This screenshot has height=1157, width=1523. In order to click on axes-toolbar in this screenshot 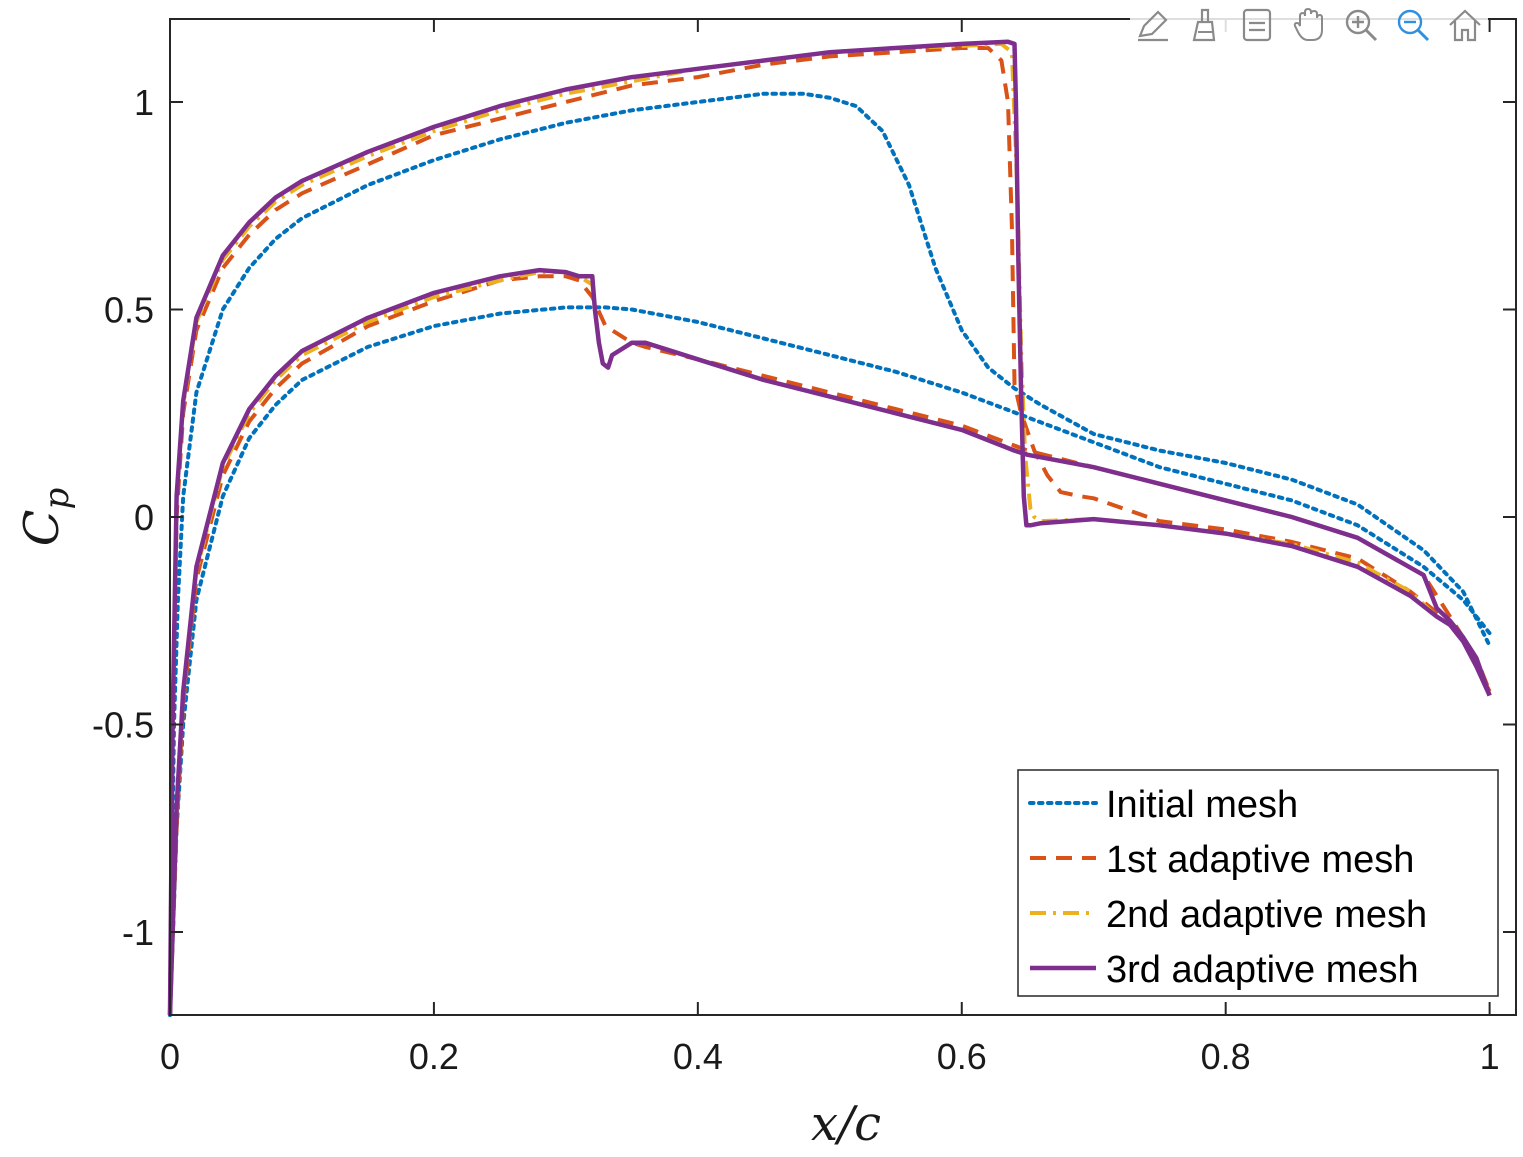, I will do `click(1309, 26)`.